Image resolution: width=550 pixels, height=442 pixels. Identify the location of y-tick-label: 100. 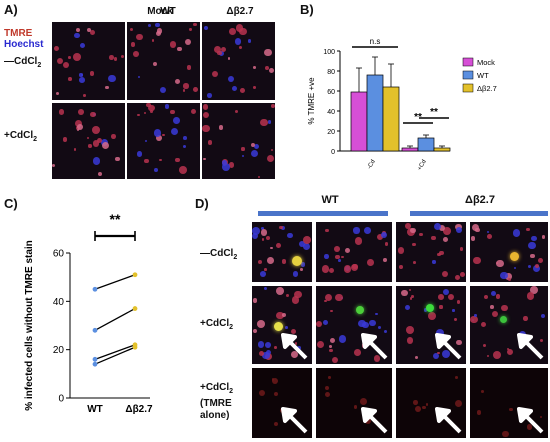
(329, 52).